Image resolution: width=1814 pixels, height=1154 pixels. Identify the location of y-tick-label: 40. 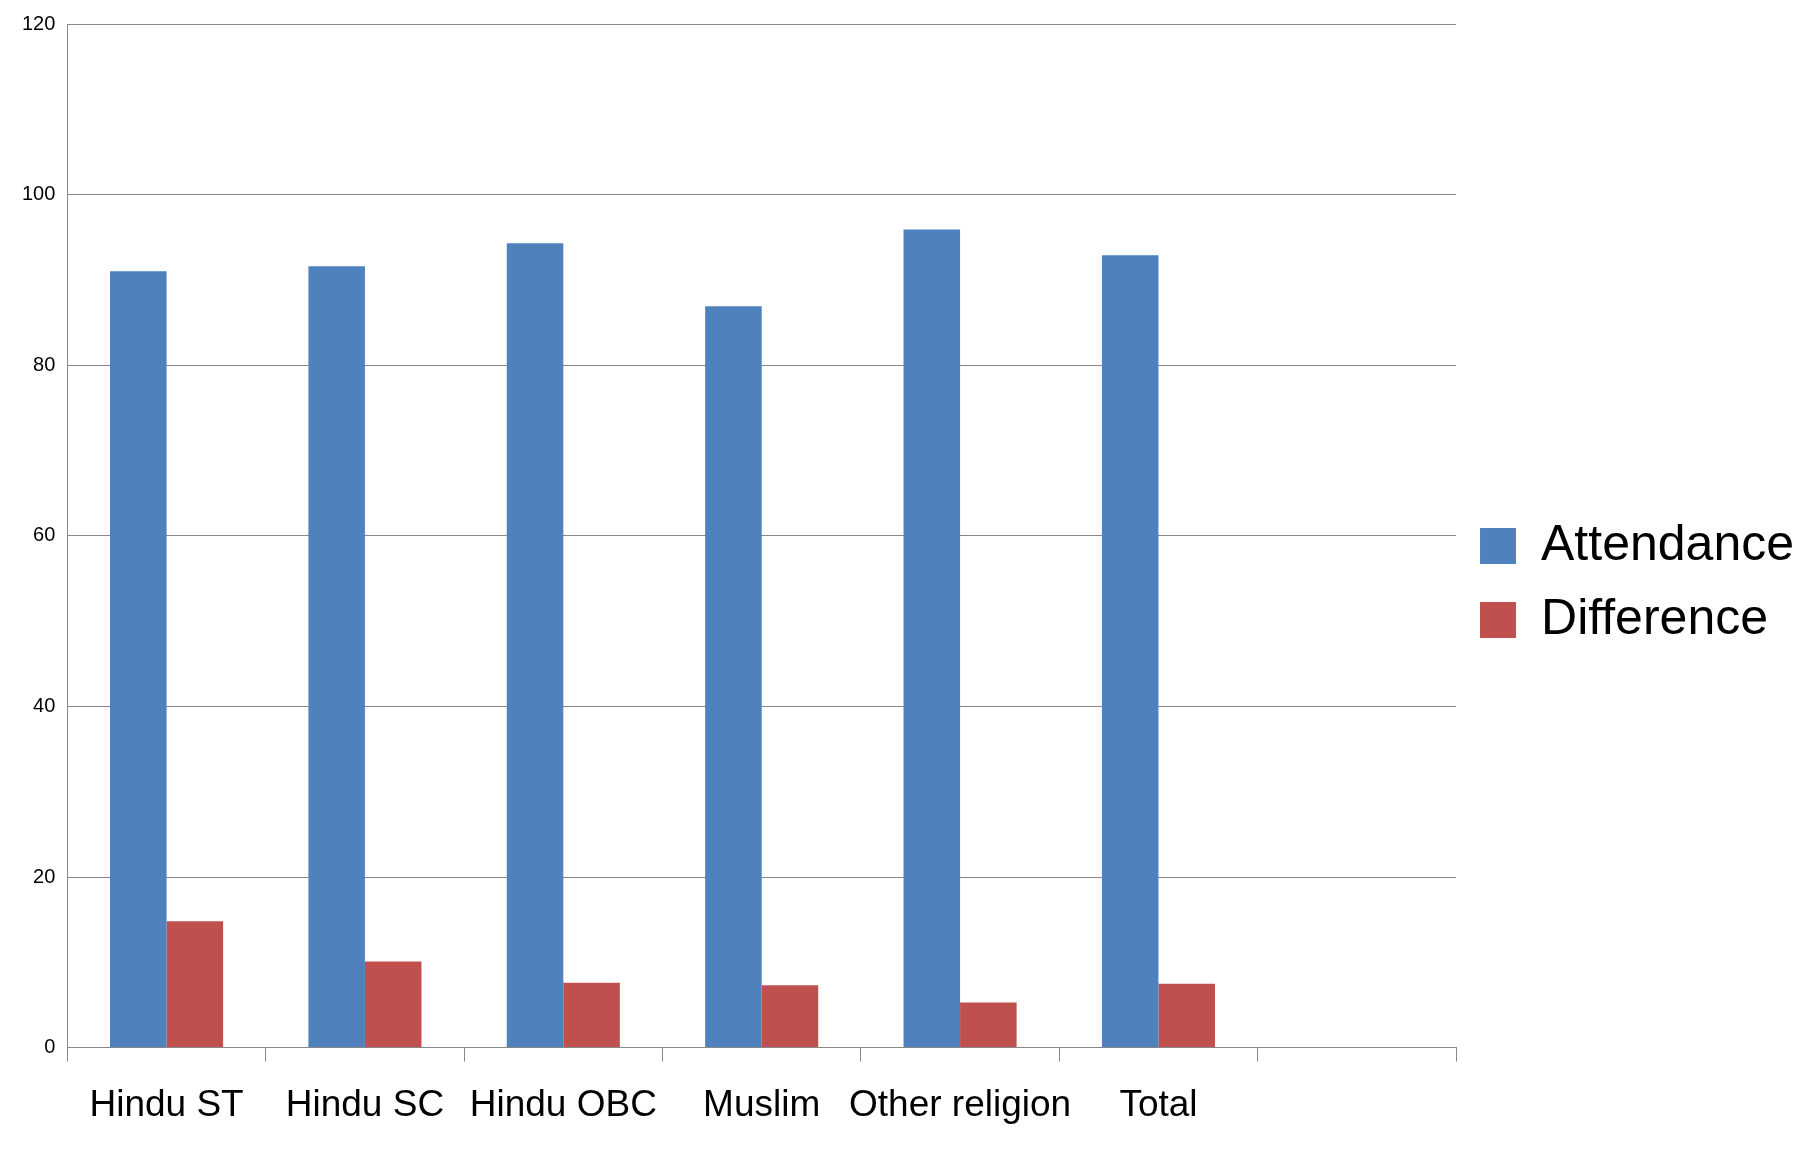
(44, 704).